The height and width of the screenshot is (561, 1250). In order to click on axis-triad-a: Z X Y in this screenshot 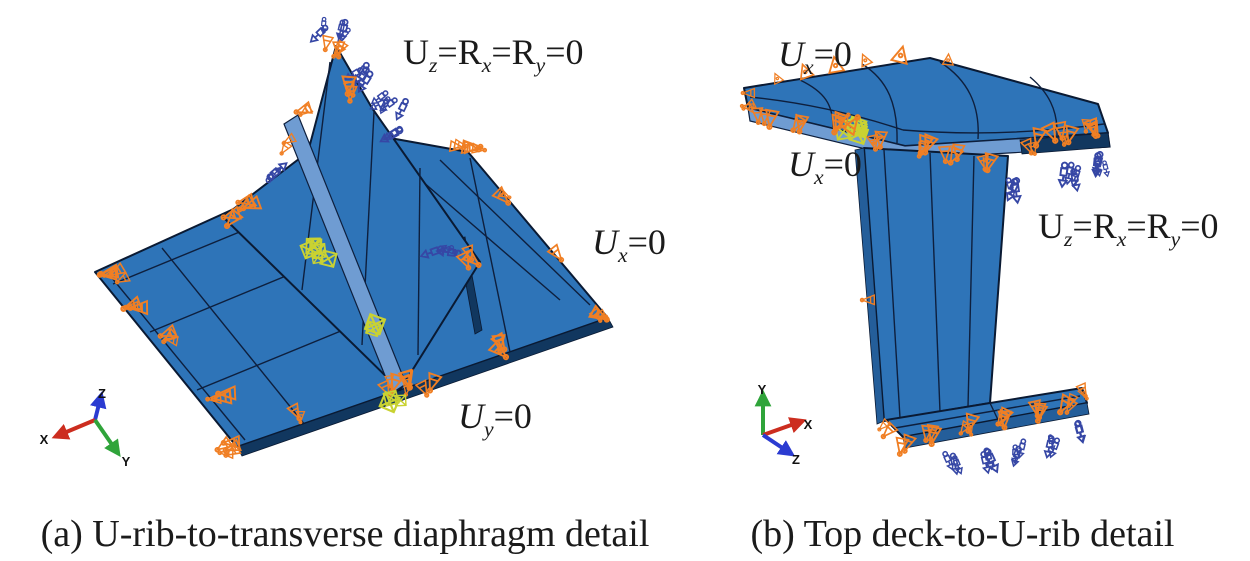, I will do `click(85, 427)`.